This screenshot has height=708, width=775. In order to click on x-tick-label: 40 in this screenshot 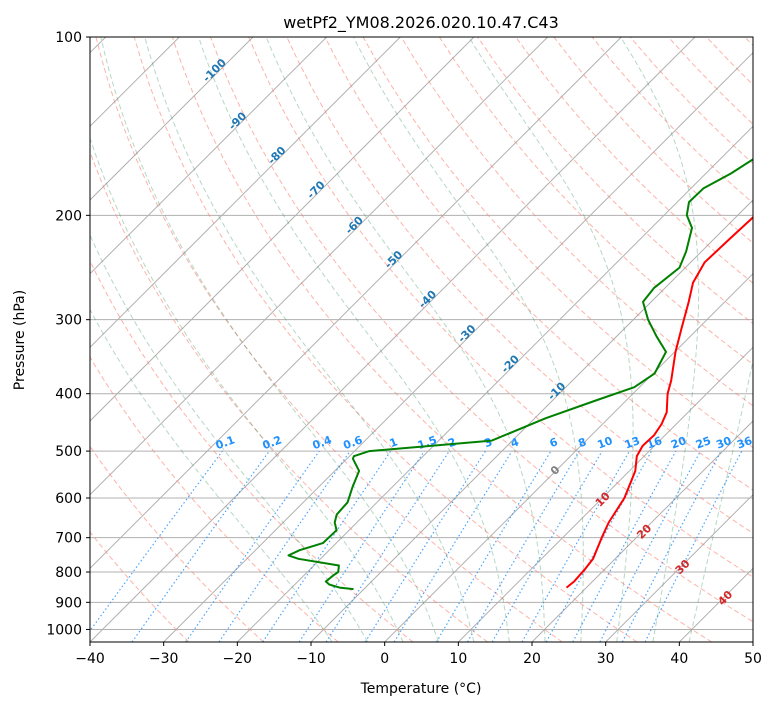, I will do `click(679, 659)`.